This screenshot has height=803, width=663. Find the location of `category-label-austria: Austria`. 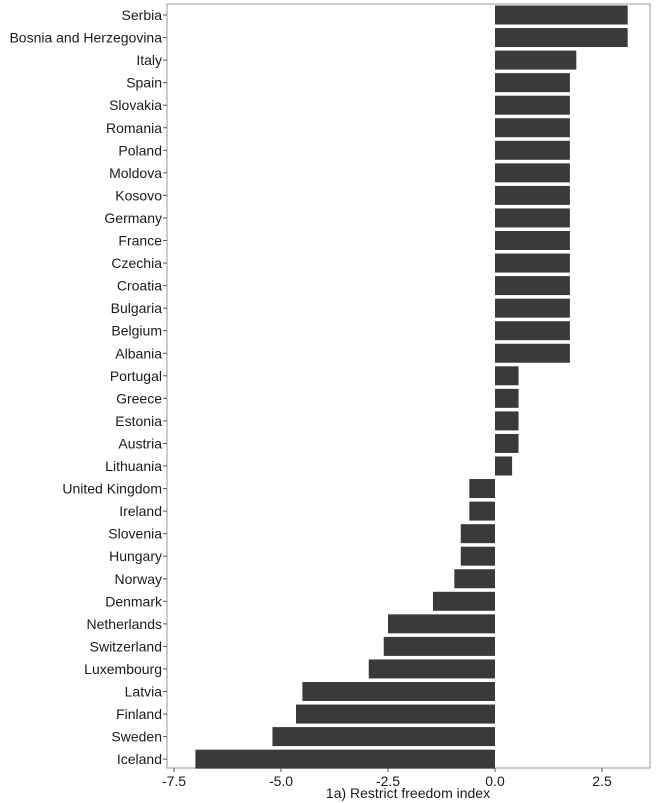

category-label-austria: Austria is located at coordinates (140, 443).